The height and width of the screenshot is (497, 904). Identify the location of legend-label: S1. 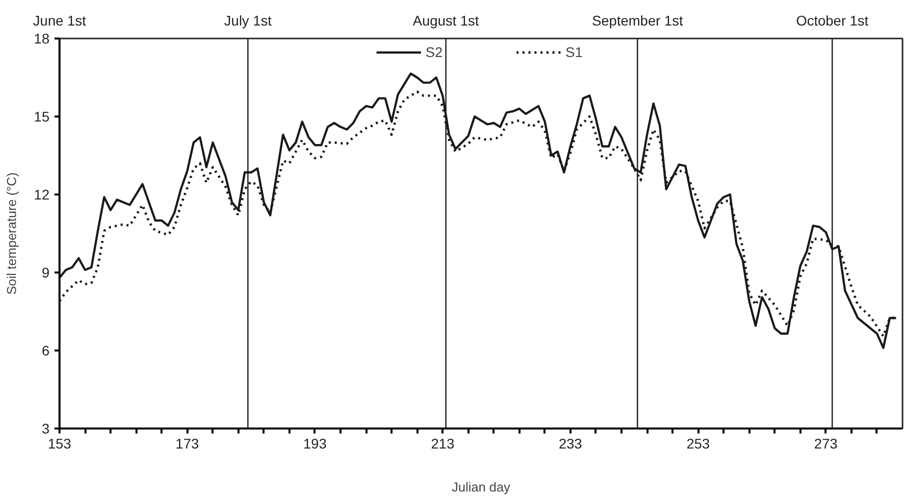
(575, 52).